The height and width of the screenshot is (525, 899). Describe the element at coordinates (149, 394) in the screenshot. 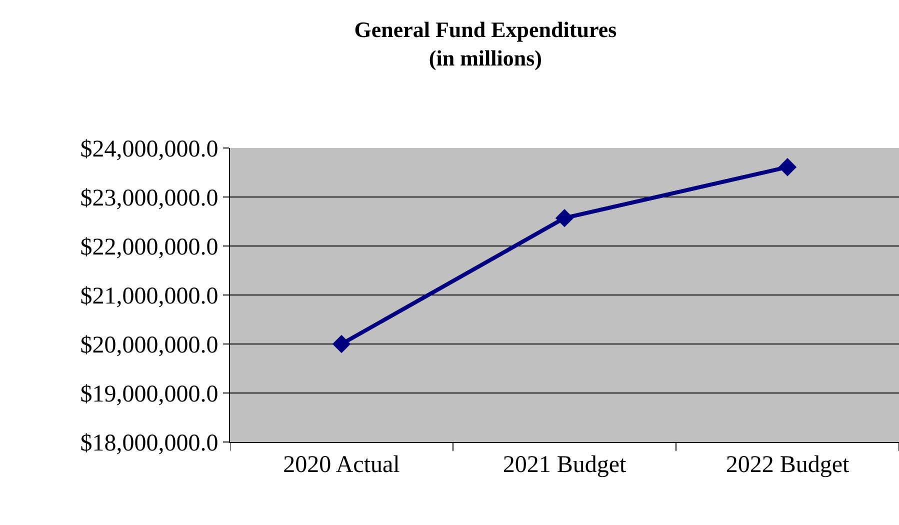

I see `y-tick-label: $19,000,000.0` at that location.